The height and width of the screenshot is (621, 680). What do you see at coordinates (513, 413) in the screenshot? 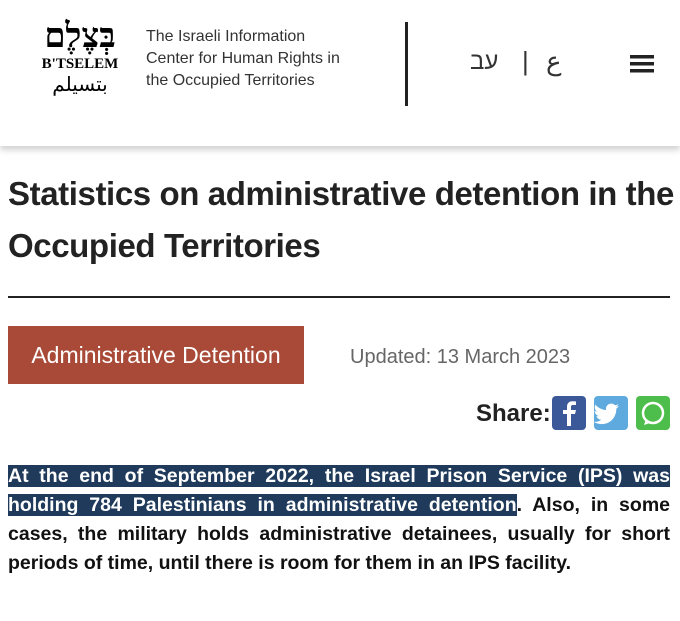
I see `share-label: Share:` at bounding box center [513, 413].